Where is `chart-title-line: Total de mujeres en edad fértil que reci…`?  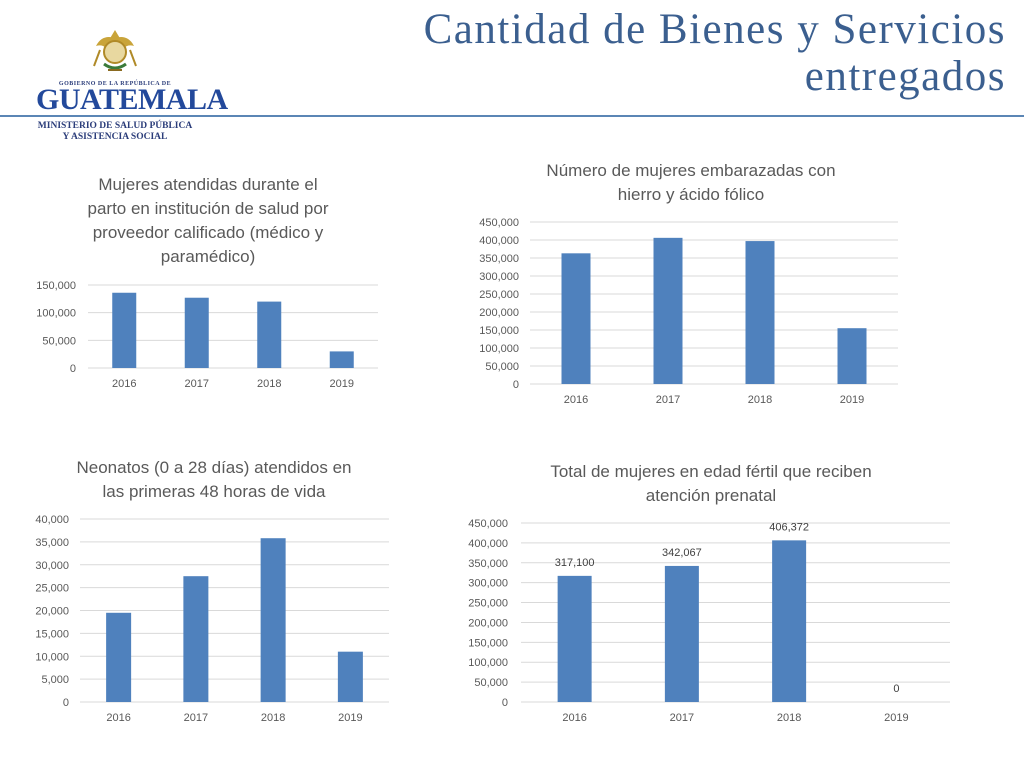
chart-title-line: Total de mujeres en edad fértil que reci… is located at coordinates (710, 471).